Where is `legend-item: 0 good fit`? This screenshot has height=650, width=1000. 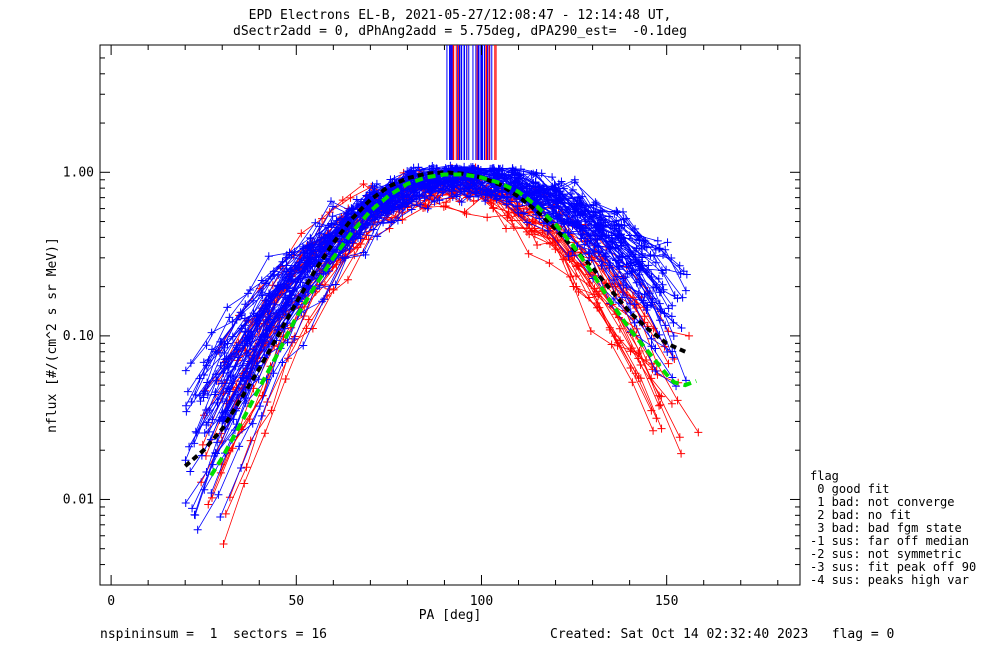 legend-item: 0 good fit is located at coordinates (850, 489).